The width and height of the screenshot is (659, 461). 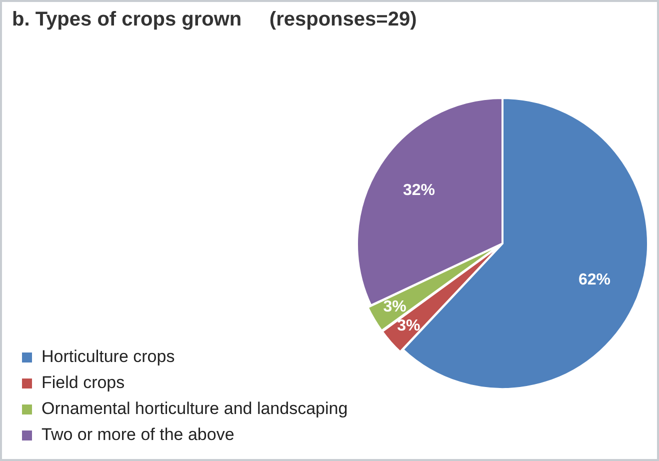 What do you see at coordinates (138, 434) in the screenshot?
I see `legend-label: Two or more of the above` at bounding box center [138, 434].